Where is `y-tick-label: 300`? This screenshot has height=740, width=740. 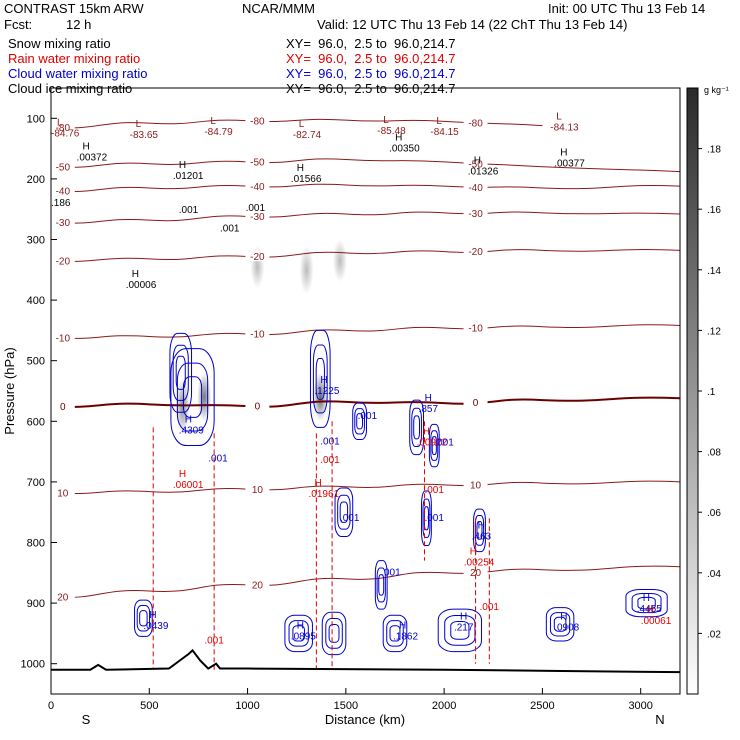
y-tick-label: 300 is located at coordinates (36, 241).